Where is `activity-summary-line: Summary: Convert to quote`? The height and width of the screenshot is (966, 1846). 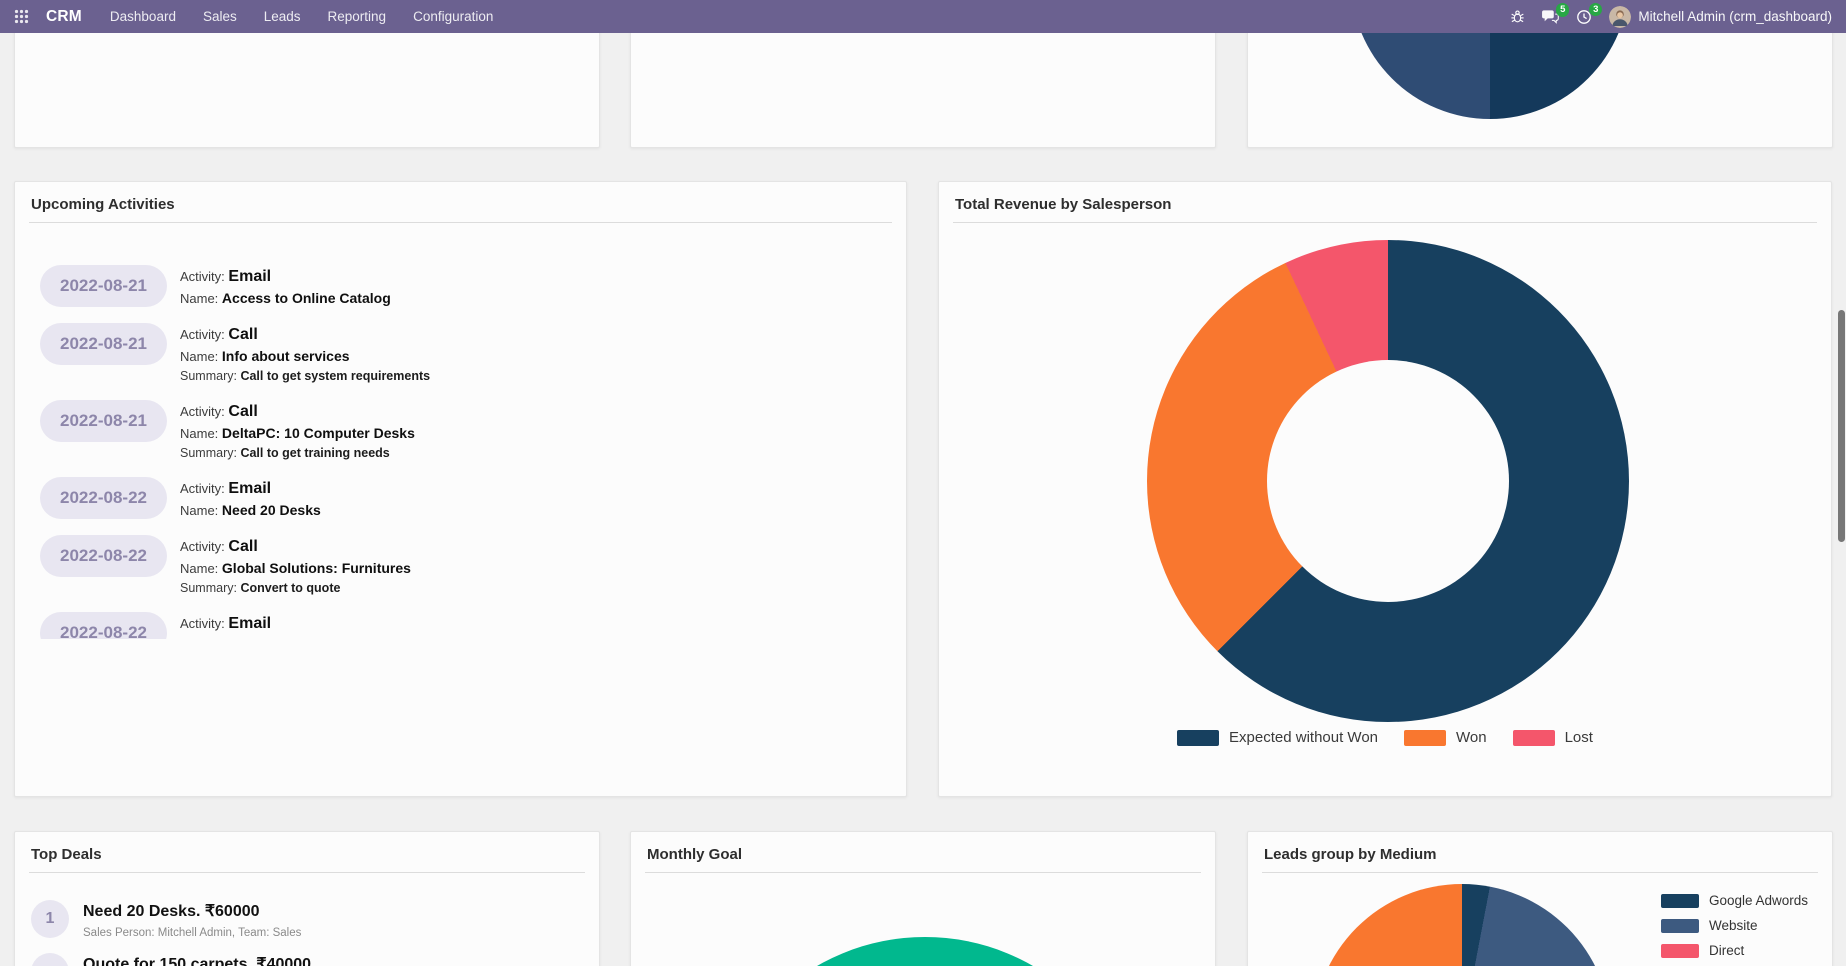
activity-summary-line: Summary: Convert to quote is located at coordinates (295, 588).